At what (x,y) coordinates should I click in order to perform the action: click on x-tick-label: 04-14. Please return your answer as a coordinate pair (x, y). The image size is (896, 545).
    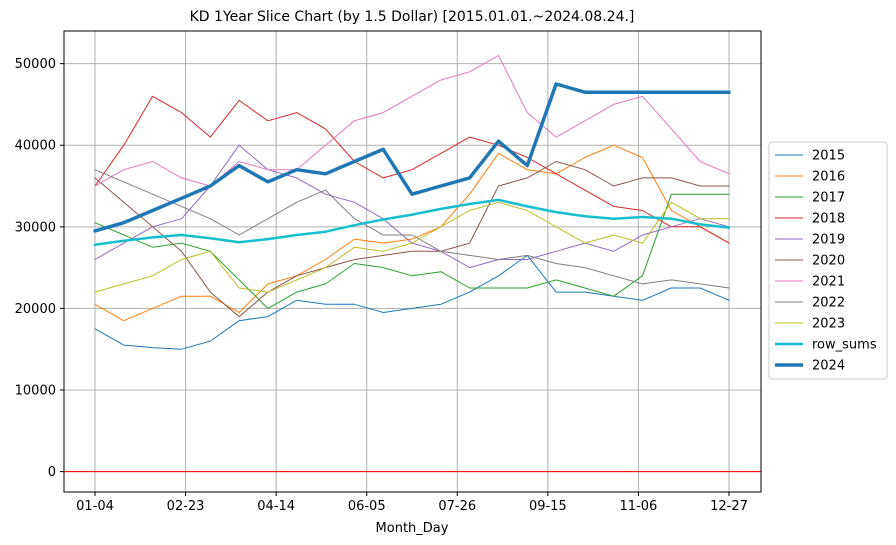
    Looking at the image, I should click on (276, 506).